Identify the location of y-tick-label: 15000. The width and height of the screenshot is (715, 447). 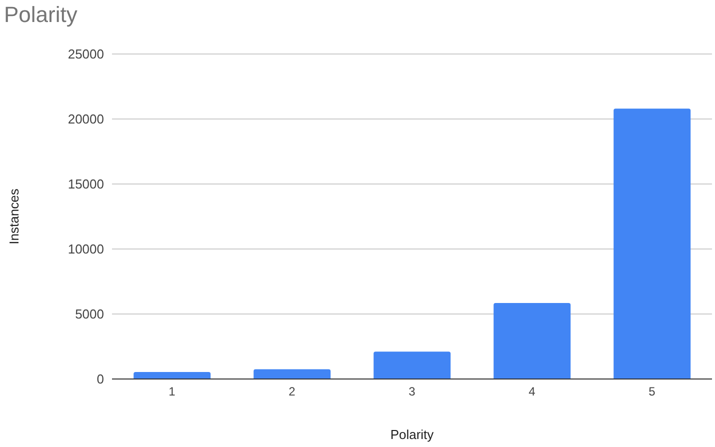
(86, 184).